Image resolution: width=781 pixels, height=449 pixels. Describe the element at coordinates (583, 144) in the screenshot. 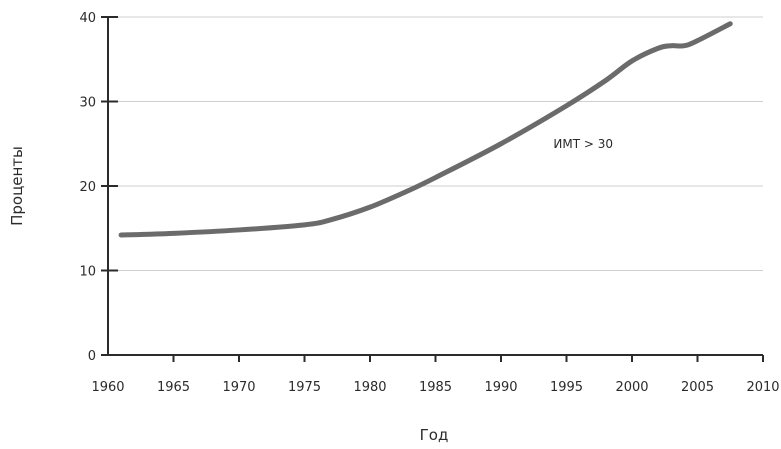

I see `series-annotation: ИМТ > 30` at that location.